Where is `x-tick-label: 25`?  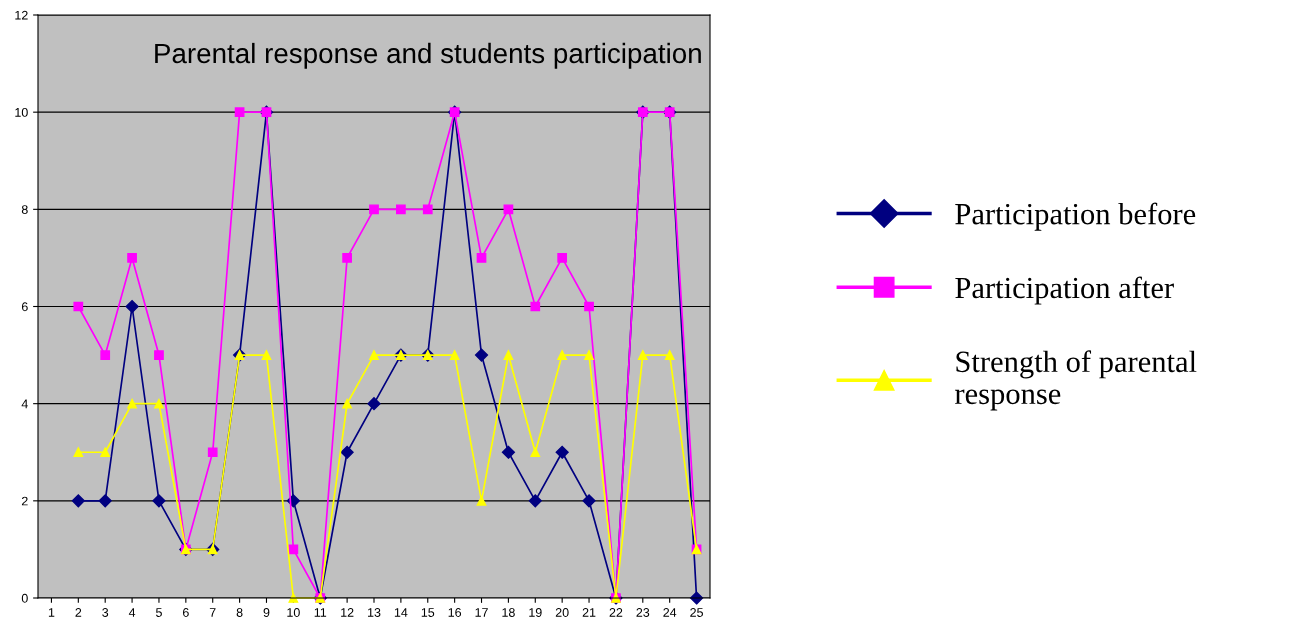
x-tick-label: 25 is located at coordinates (696, 612).